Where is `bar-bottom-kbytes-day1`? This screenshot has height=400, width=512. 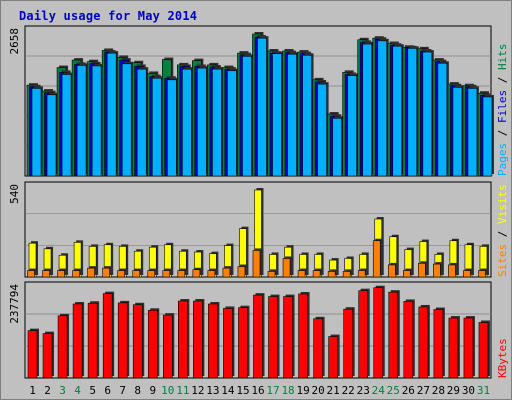
bar-bottom-kbytes-day1 is located at coordinates (32, 354).